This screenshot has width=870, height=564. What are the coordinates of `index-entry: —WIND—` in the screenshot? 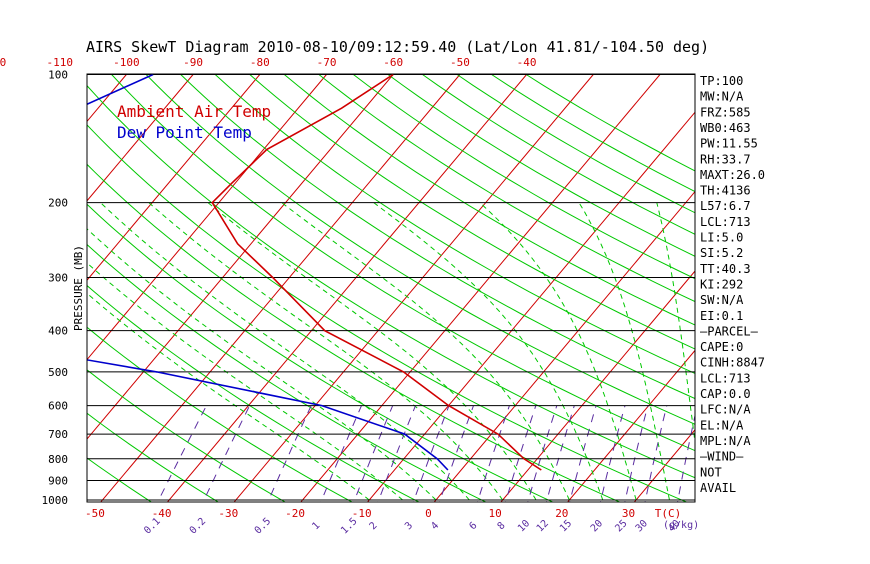 It's located at (722, 457).